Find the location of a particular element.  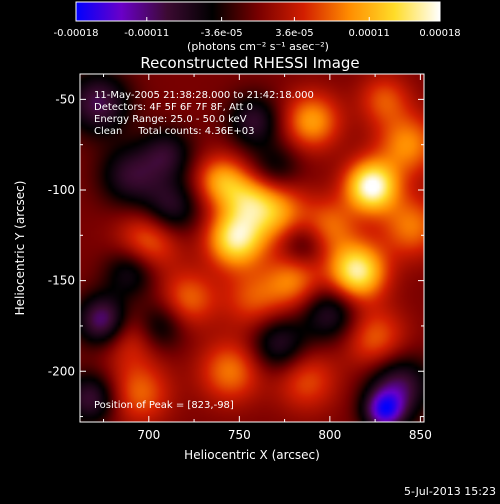

x-tick-label: 800 is located at coordinates (329, 435).